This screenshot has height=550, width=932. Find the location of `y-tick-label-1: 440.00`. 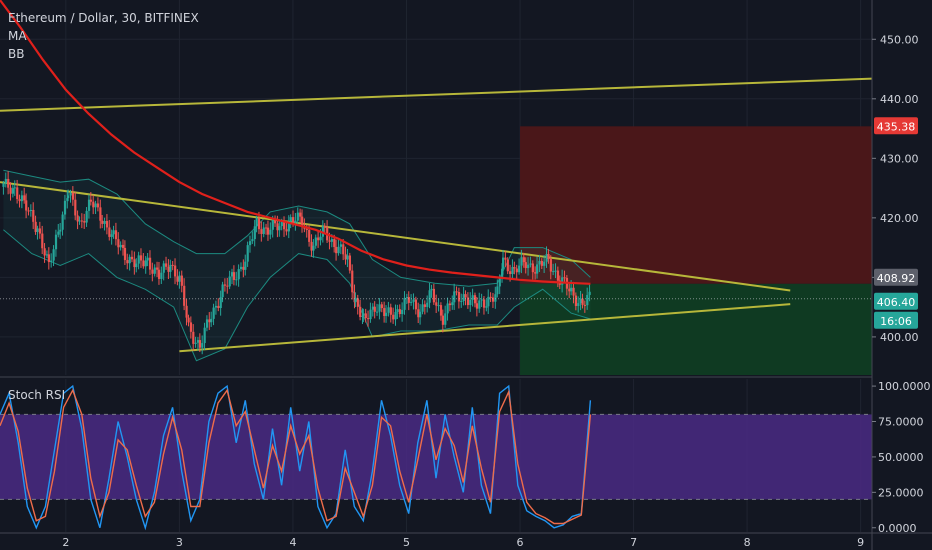

y-tick-label-1: 440.00 is located at coordinates (899, 99).